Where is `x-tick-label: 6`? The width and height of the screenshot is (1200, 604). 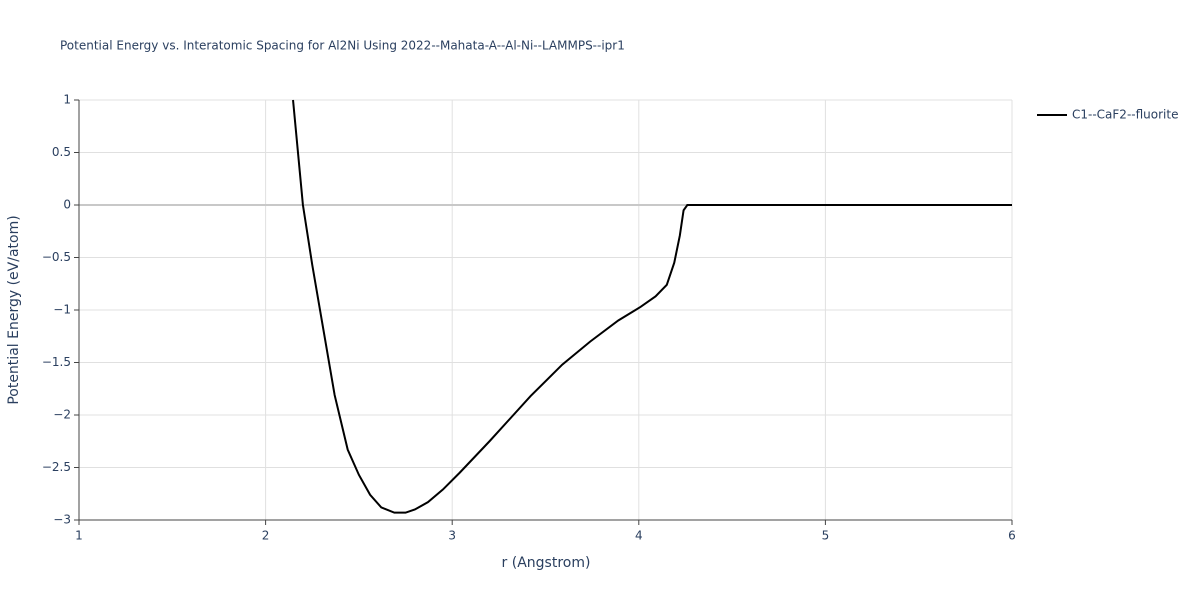 x-tick-label: 6 is located at coordinates (1012, 536).